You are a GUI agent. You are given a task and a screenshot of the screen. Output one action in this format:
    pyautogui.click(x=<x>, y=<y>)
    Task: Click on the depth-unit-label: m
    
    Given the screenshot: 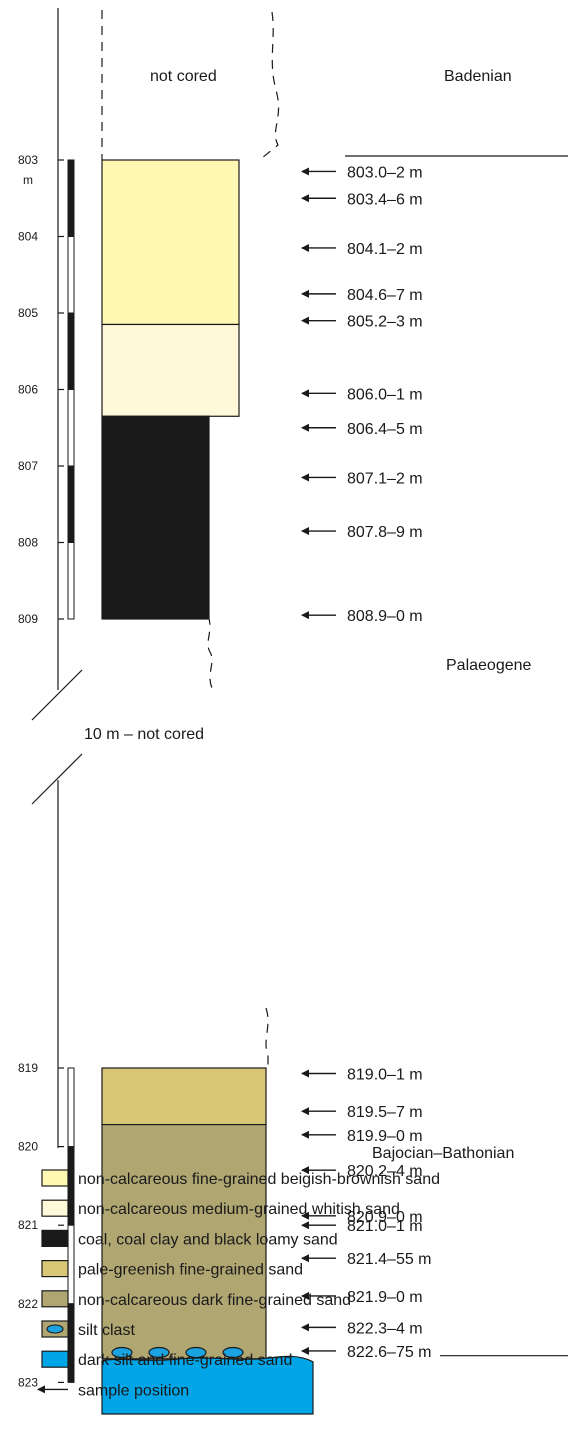 What is the action you would take?
    pyautogui.click(x=28, y=180)
    